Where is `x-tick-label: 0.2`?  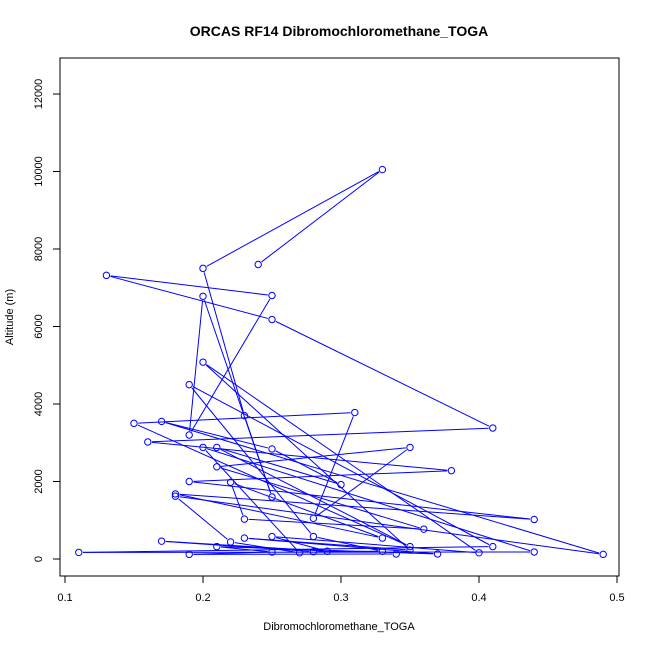 x-tick-label: 0.2 is located at coordinates (202, 598).